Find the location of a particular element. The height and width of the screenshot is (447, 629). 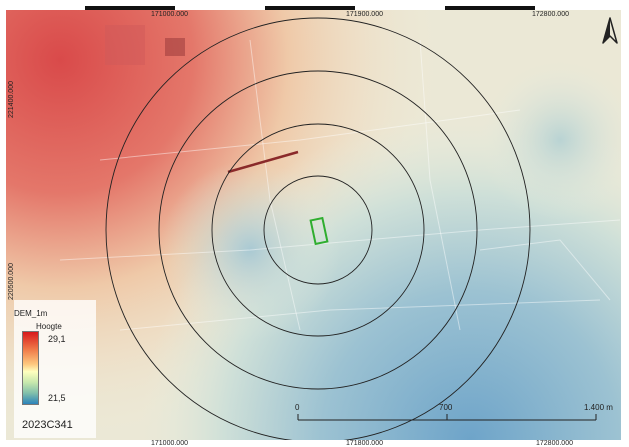

grid-label-x: 172800.000 is located at coordinates (550, 14).